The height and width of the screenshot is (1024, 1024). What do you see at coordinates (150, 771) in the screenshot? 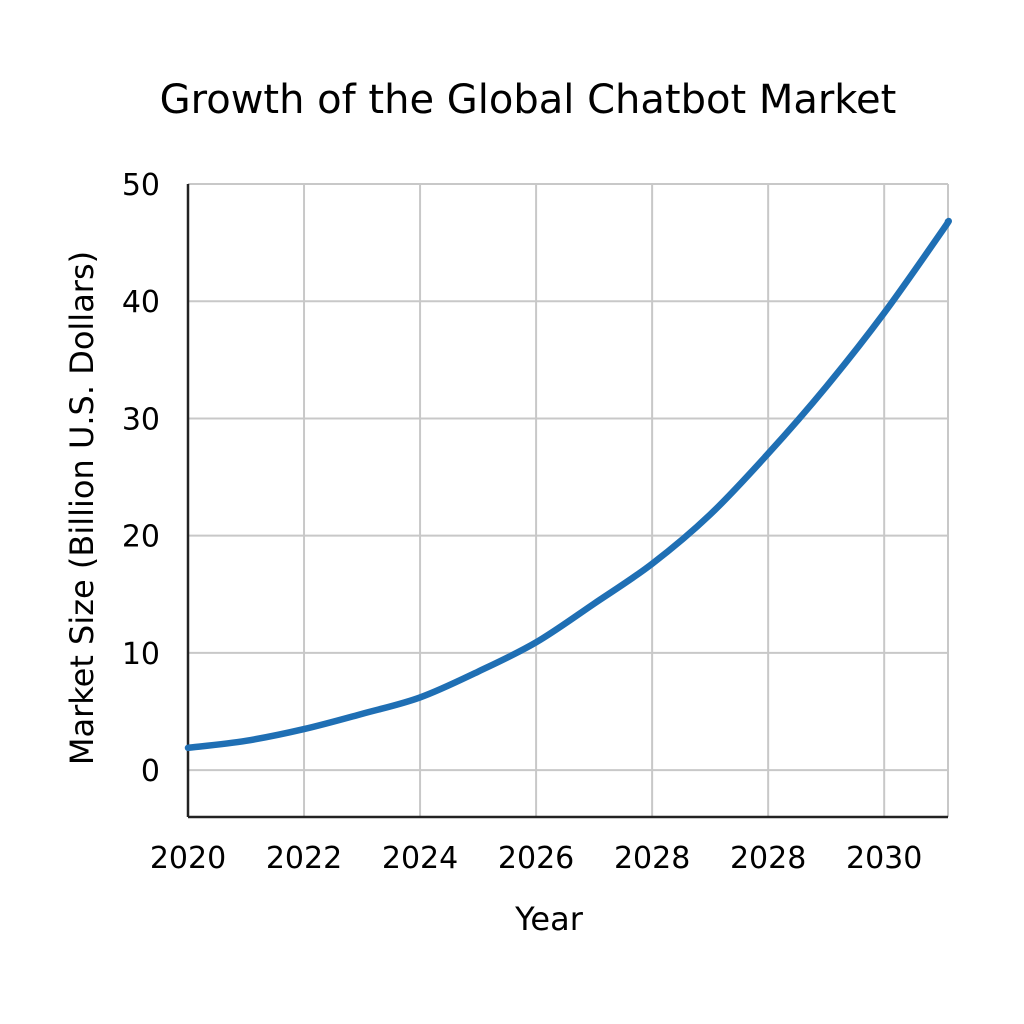
I see `y-tick-label: 0` at bounding box center [150, 771].